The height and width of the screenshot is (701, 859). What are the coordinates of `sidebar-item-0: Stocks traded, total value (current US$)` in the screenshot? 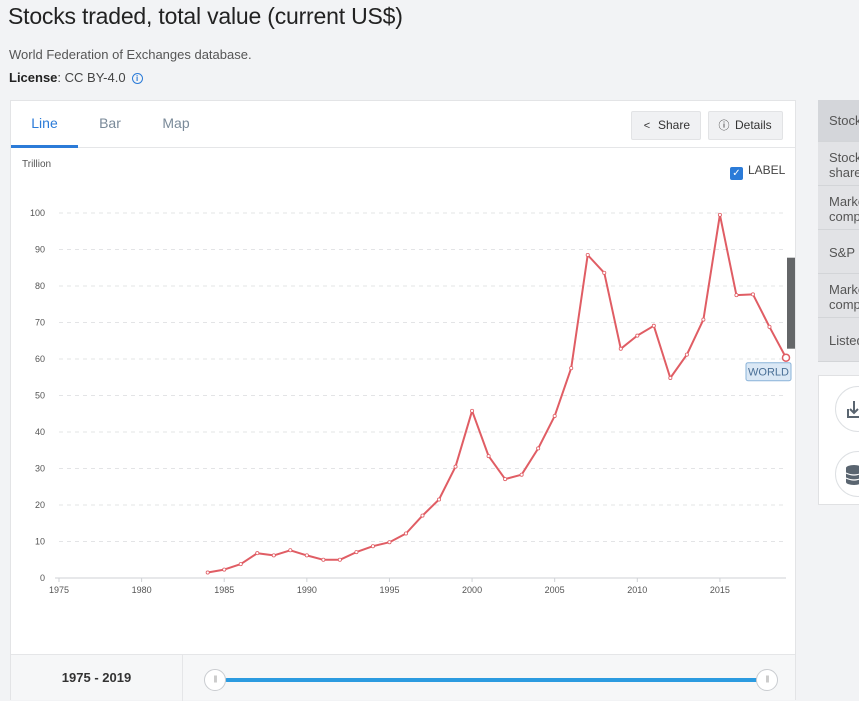 It's located at (838, 121).